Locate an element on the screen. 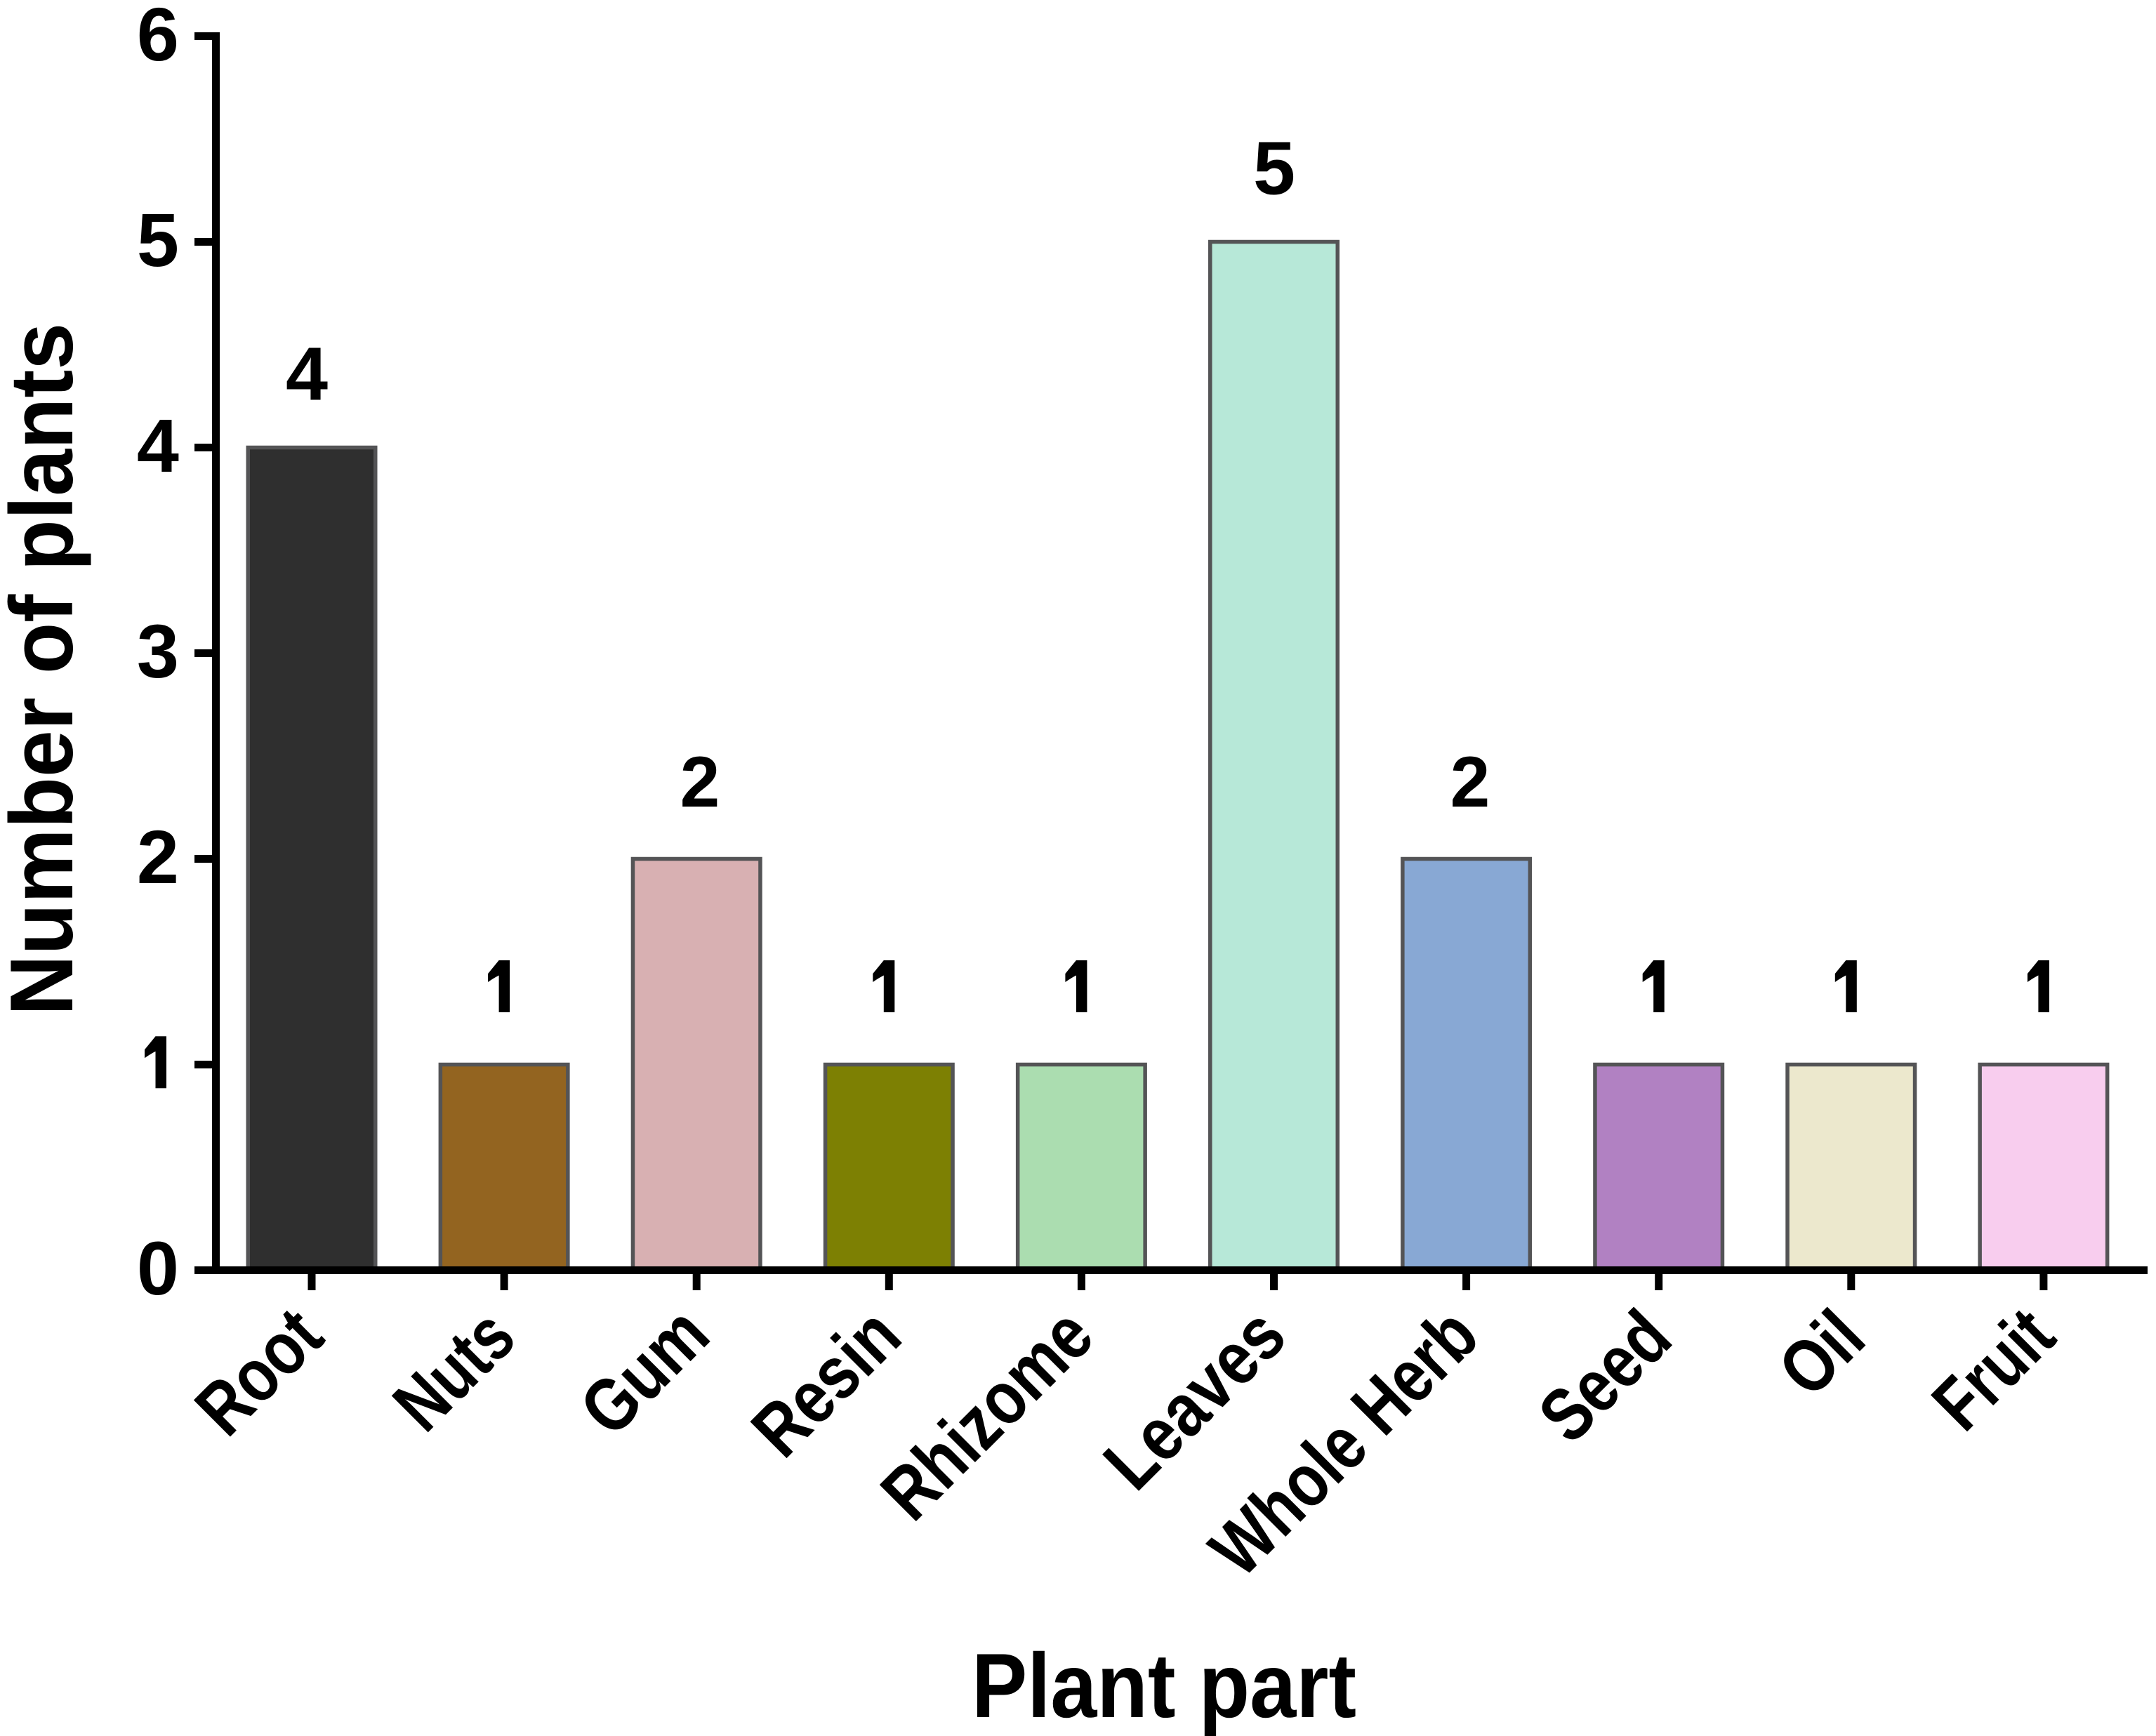  svg-text: 0 is located at coordinates (158, 1268).